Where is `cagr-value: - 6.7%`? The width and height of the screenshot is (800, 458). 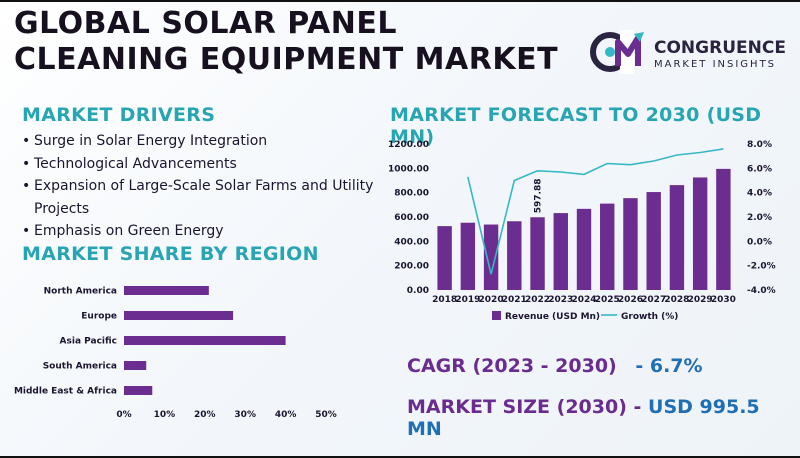 cagr-value: - 6.7% is located at coordinates (669, 366).